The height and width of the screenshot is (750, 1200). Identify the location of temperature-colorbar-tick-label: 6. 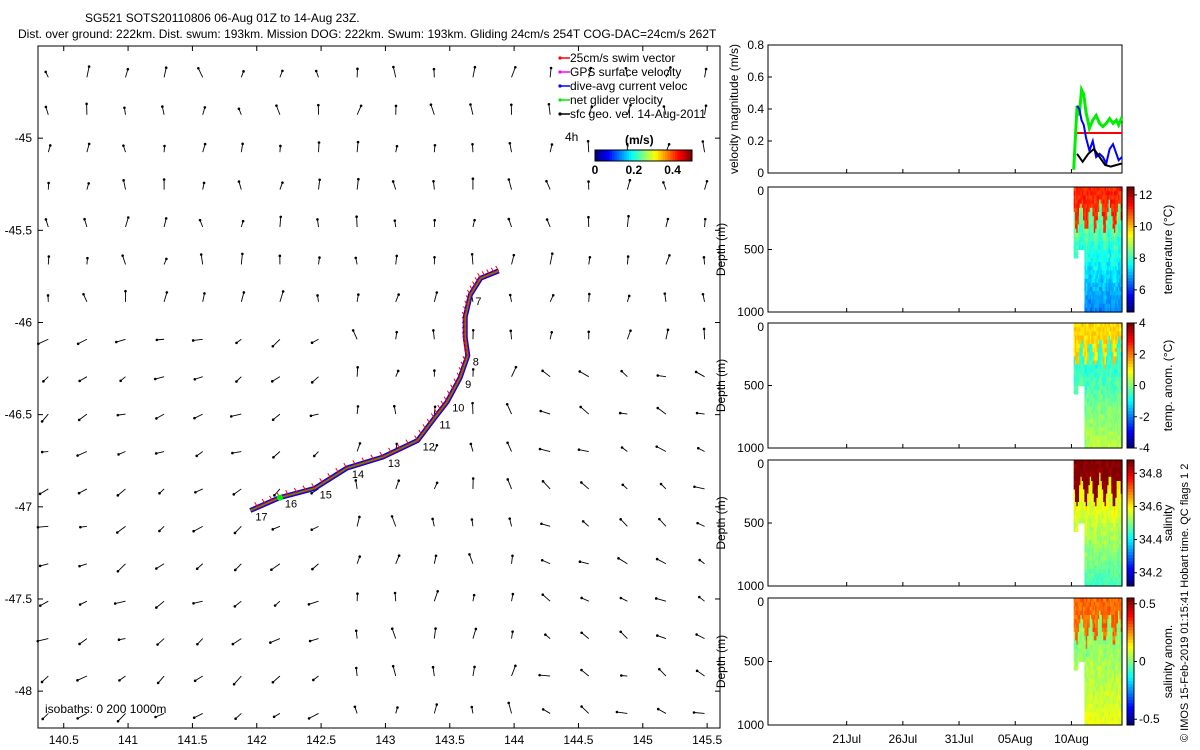
(1142, 290).